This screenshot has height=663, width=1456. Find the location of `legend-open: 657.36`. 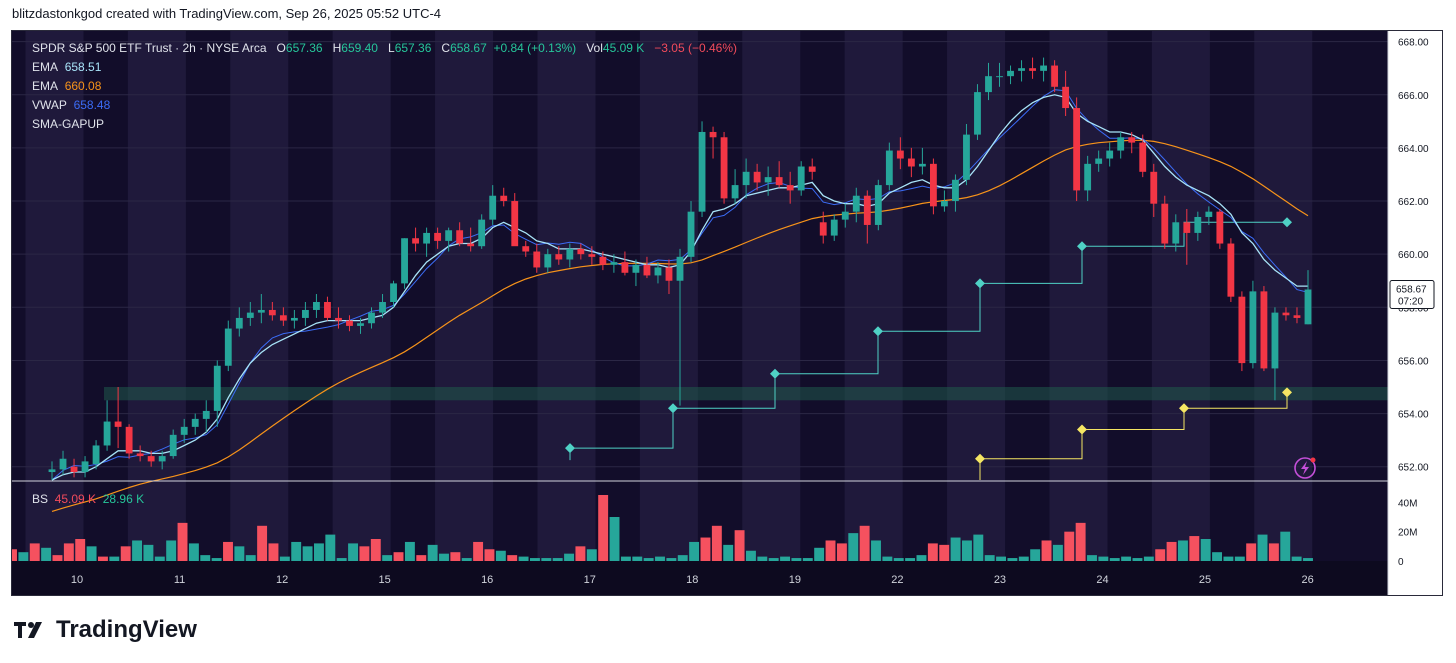

legend-open: 657.36 is located at coordinates (304, 48).